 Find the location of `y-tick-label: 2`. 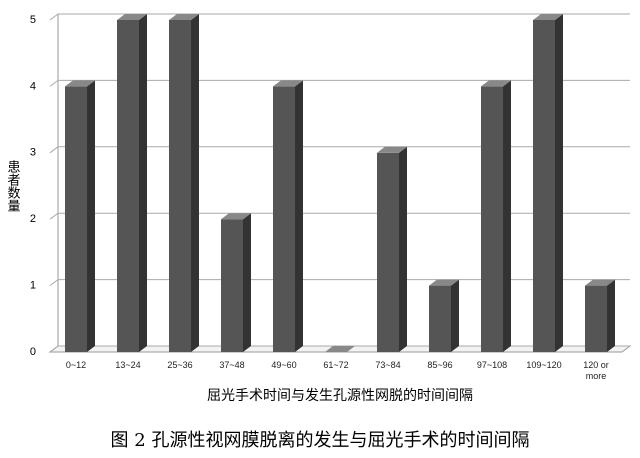

y-tick-label: 2 is located at coordinates (33, 219).